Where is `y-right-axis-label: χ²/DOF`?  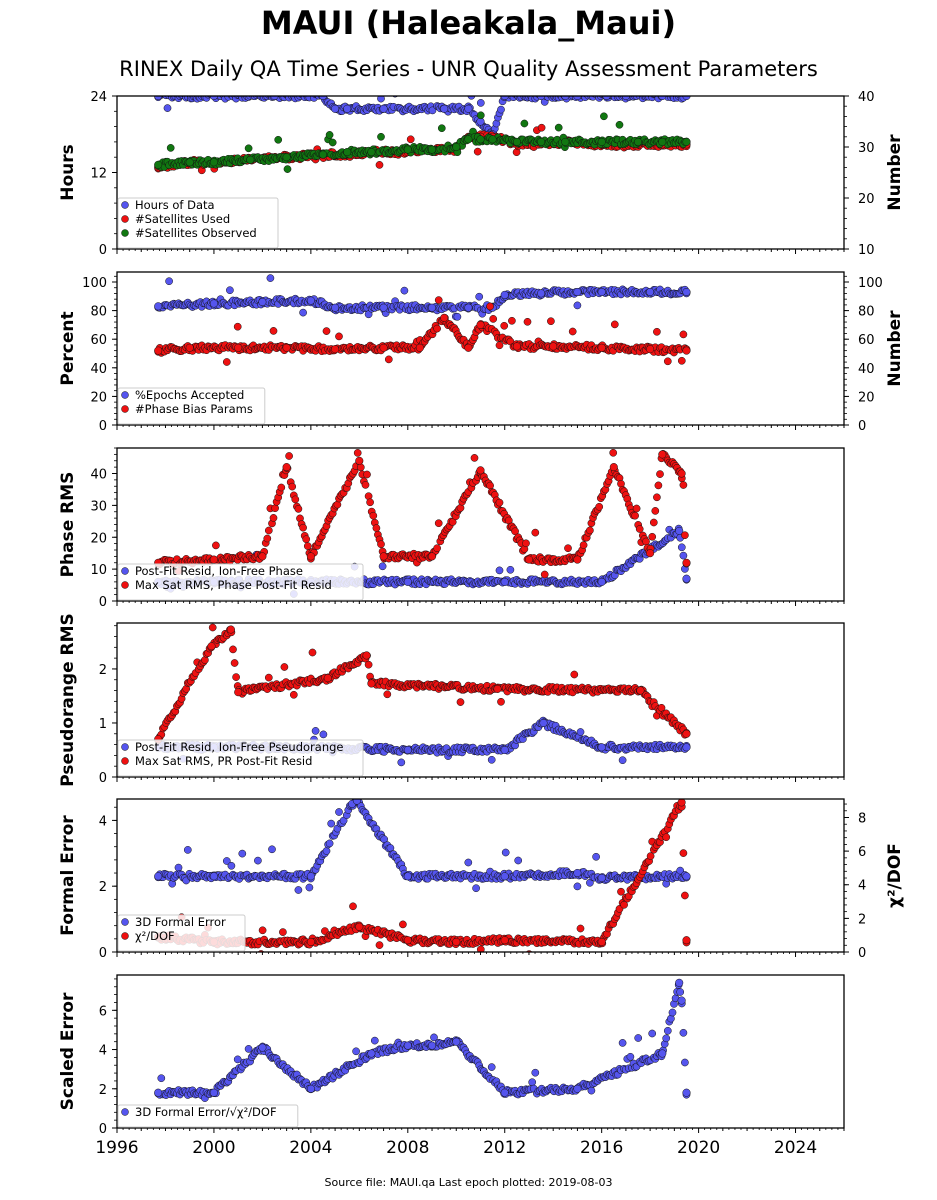 y-right-axis-label: χ²/DOF is located at coordinates (895, 875).